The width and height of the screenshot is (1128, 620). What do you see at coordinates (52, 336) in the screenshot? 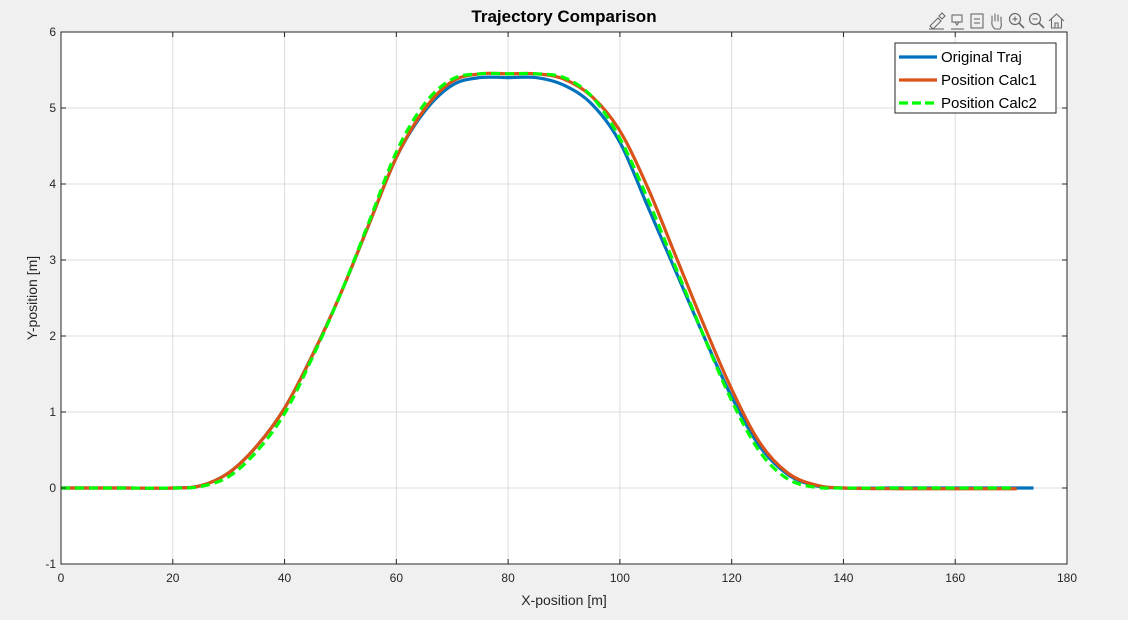
I see `y-tick-label: 2` at bounding box center [52, 336].